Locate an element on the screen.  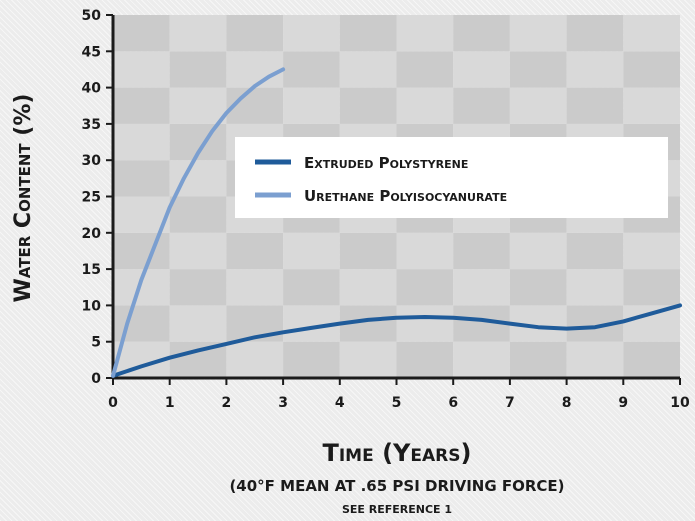
y-tick-label: 10 is located at coordinates (92, 306).